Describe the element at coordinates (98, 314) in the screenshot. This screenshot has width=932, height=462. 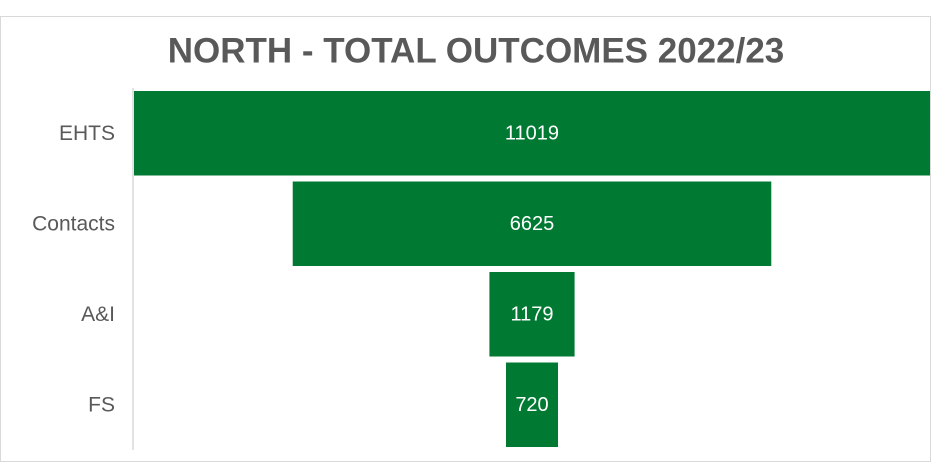
I see `category-label: A&I` at that location.